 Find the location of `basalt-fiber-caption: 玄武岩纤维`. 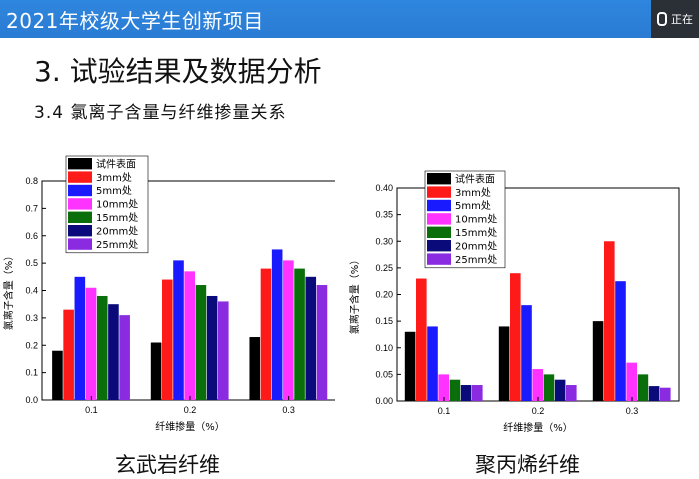

basalt-fiber-caption: 玄武岩纤维 is located at coordinates (167, 465).